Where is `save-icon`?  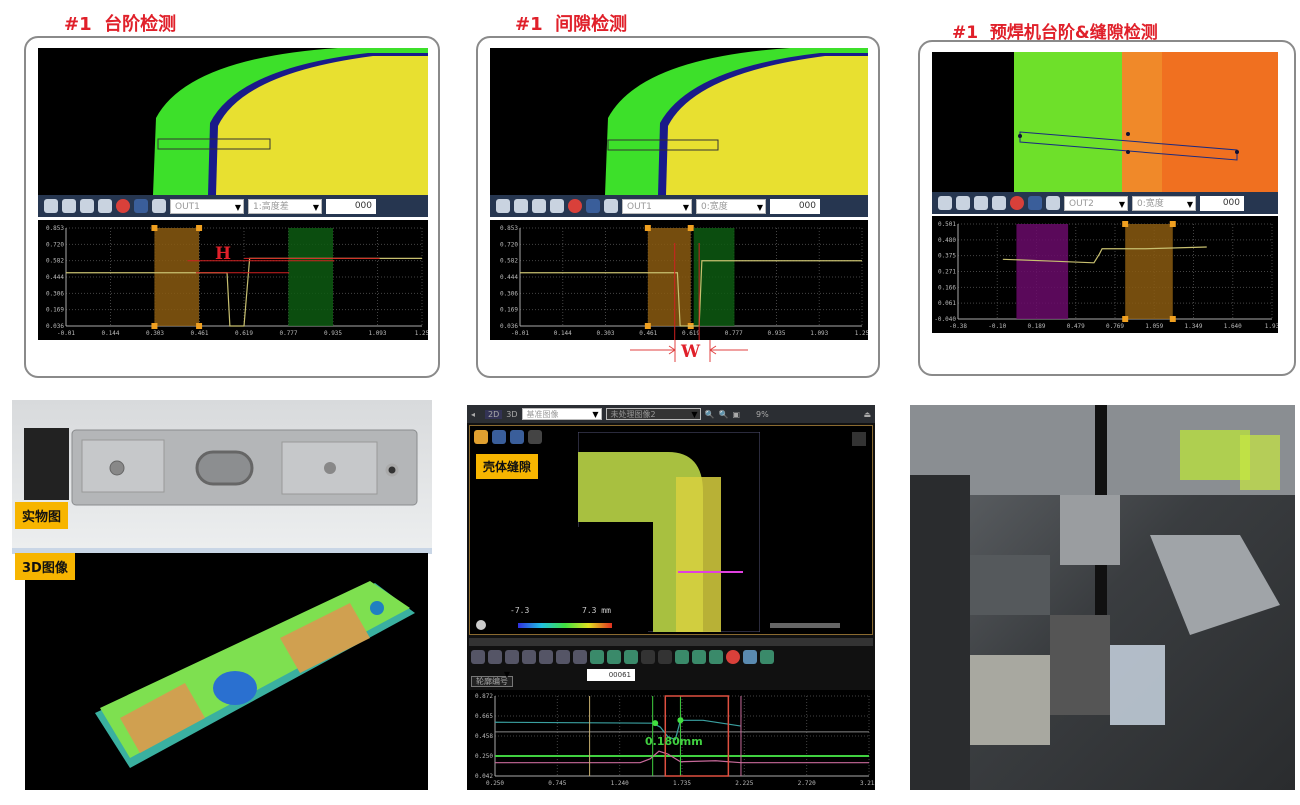
save-icon is located at coordinates (767, 657).